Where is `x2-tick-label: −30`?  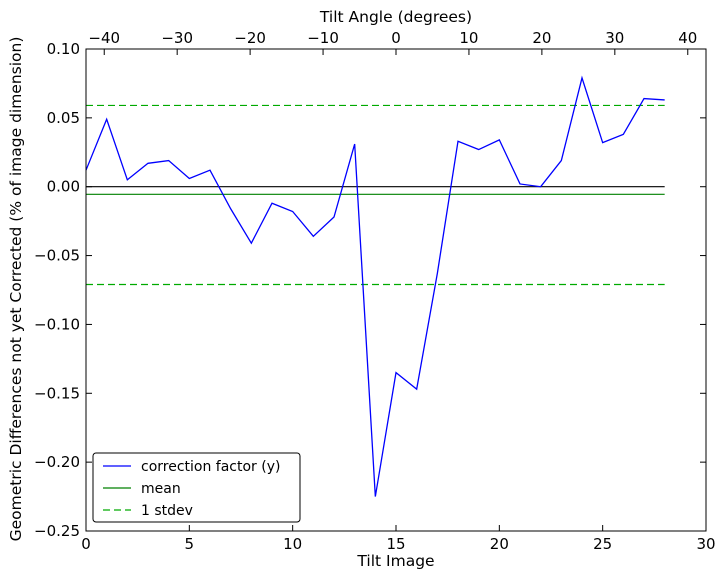 x2-tick-label: −30 is located at coordinates (177, 38).